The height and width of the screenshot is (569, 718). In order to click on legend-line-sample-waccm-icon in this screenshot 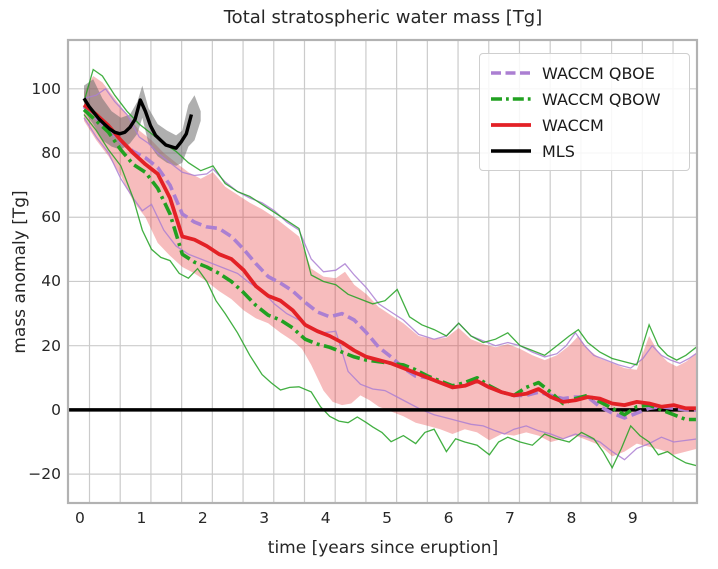, I will do `click(511, 125)`.